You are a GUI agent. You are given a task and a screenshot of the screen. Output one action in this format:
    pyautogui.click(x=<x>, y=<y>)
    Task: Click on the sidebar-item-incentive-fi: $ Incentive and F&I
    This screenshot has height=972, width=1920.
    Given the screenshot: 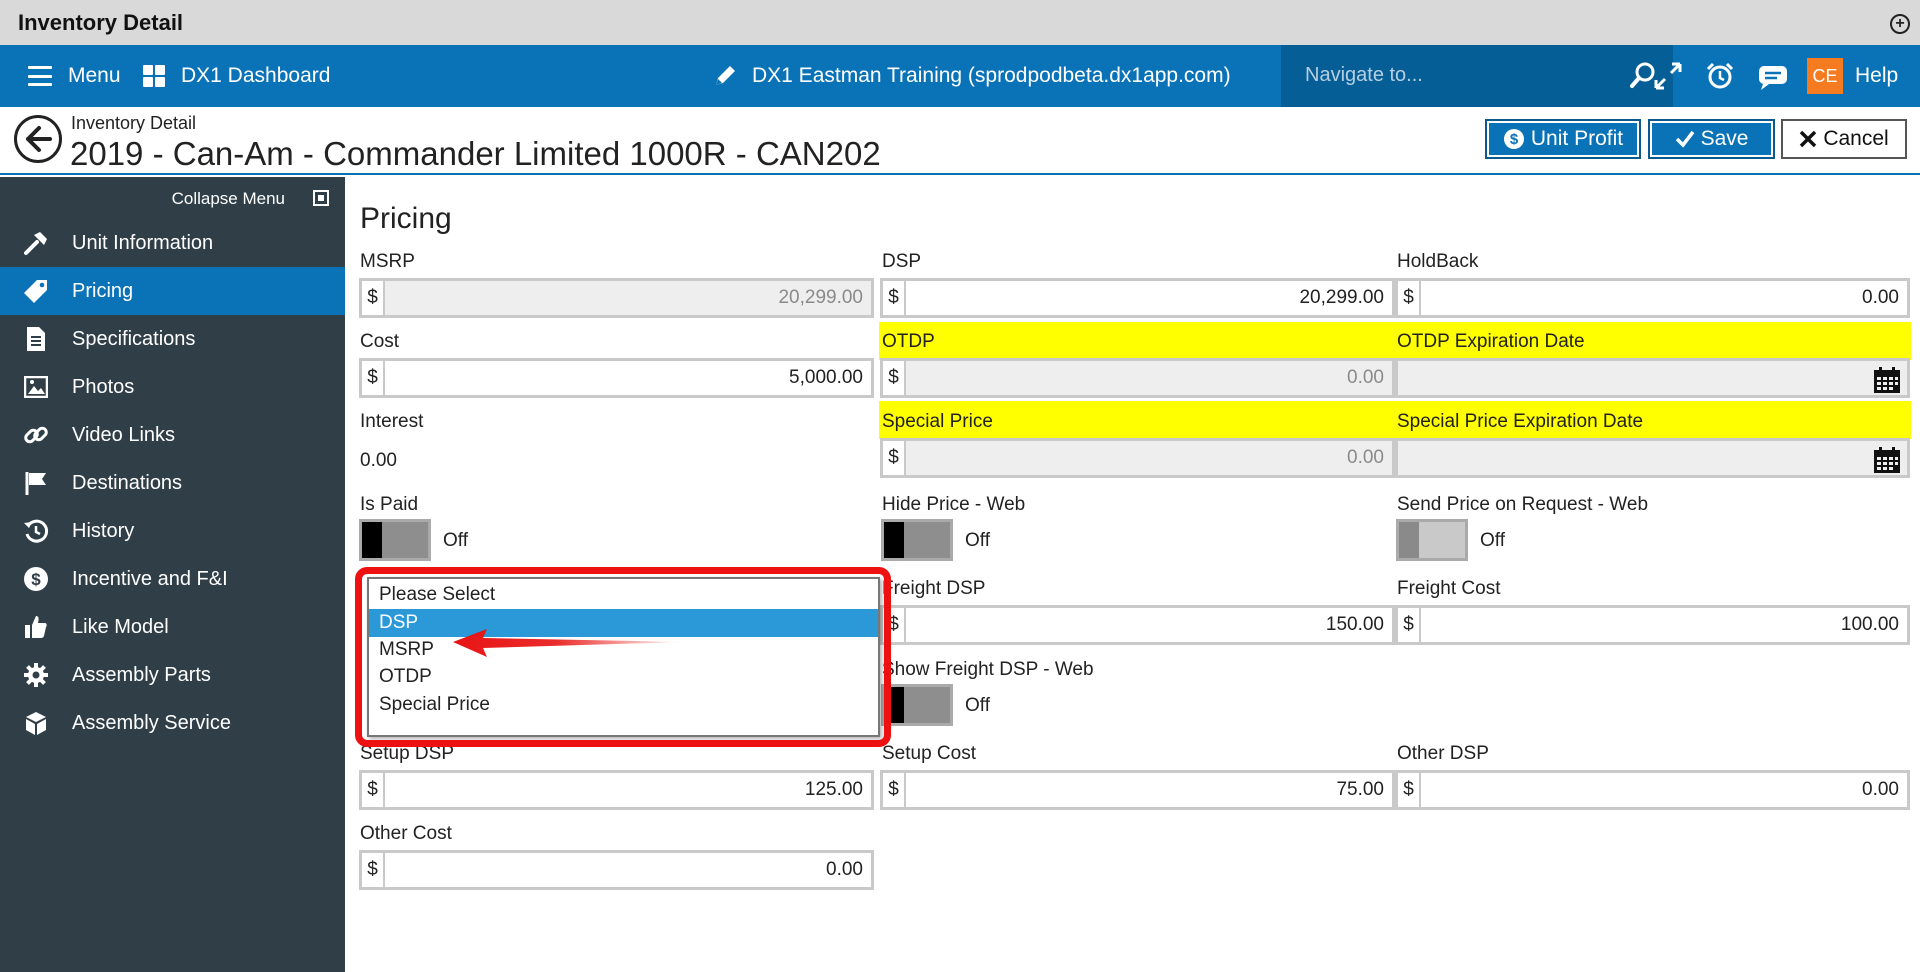 What is the action you would take?
    pyautogui.click(x=172, y=579)
    